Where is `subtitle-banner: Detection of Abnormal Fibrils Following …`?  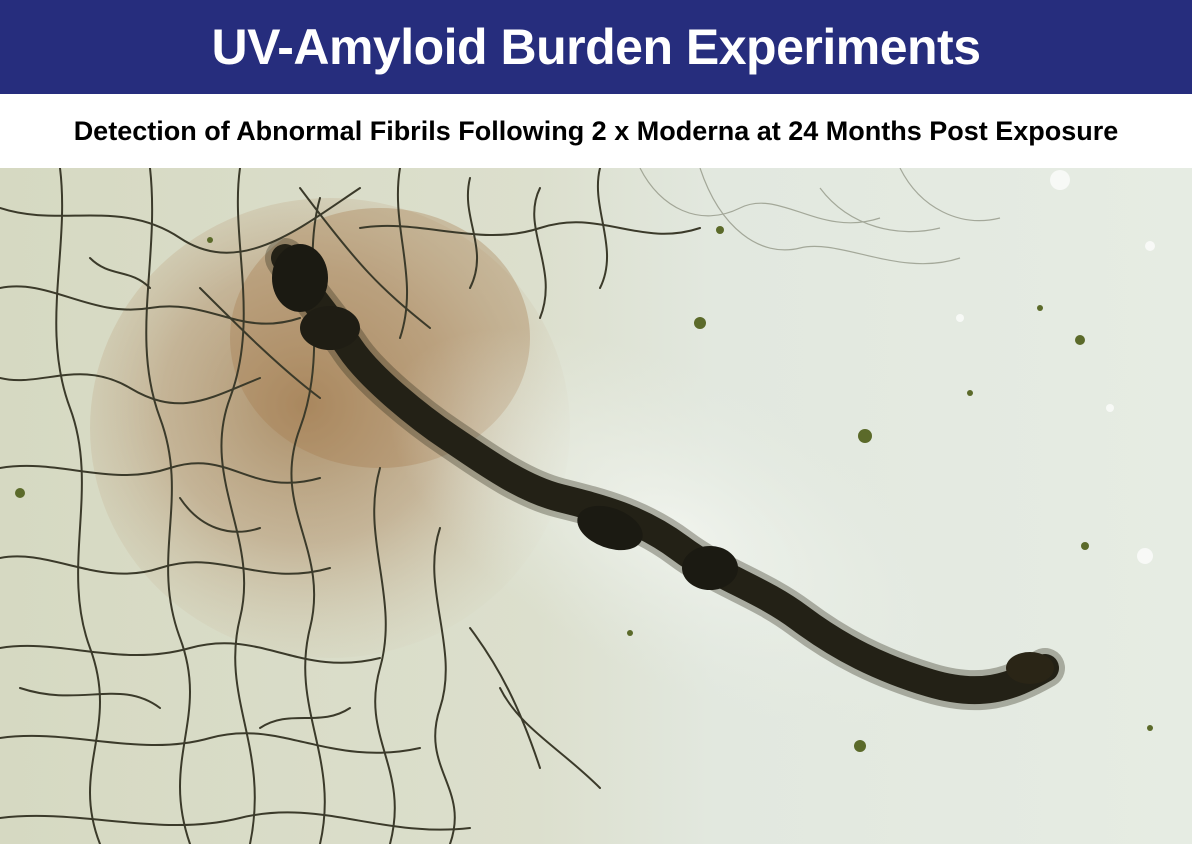 subtitle-banner: Detection of Abnormal Fibrils Following … is located at coordinates (596, 131).